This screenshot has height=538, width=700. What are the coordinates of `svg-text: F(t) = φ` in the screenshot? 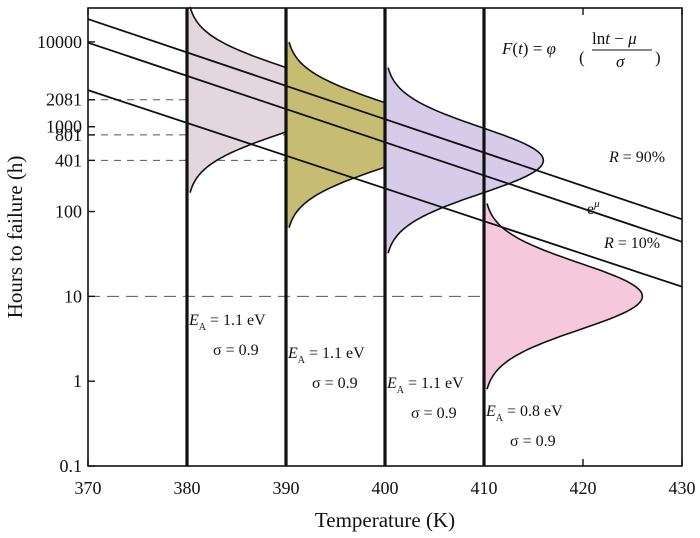 It's located at (528, 48).